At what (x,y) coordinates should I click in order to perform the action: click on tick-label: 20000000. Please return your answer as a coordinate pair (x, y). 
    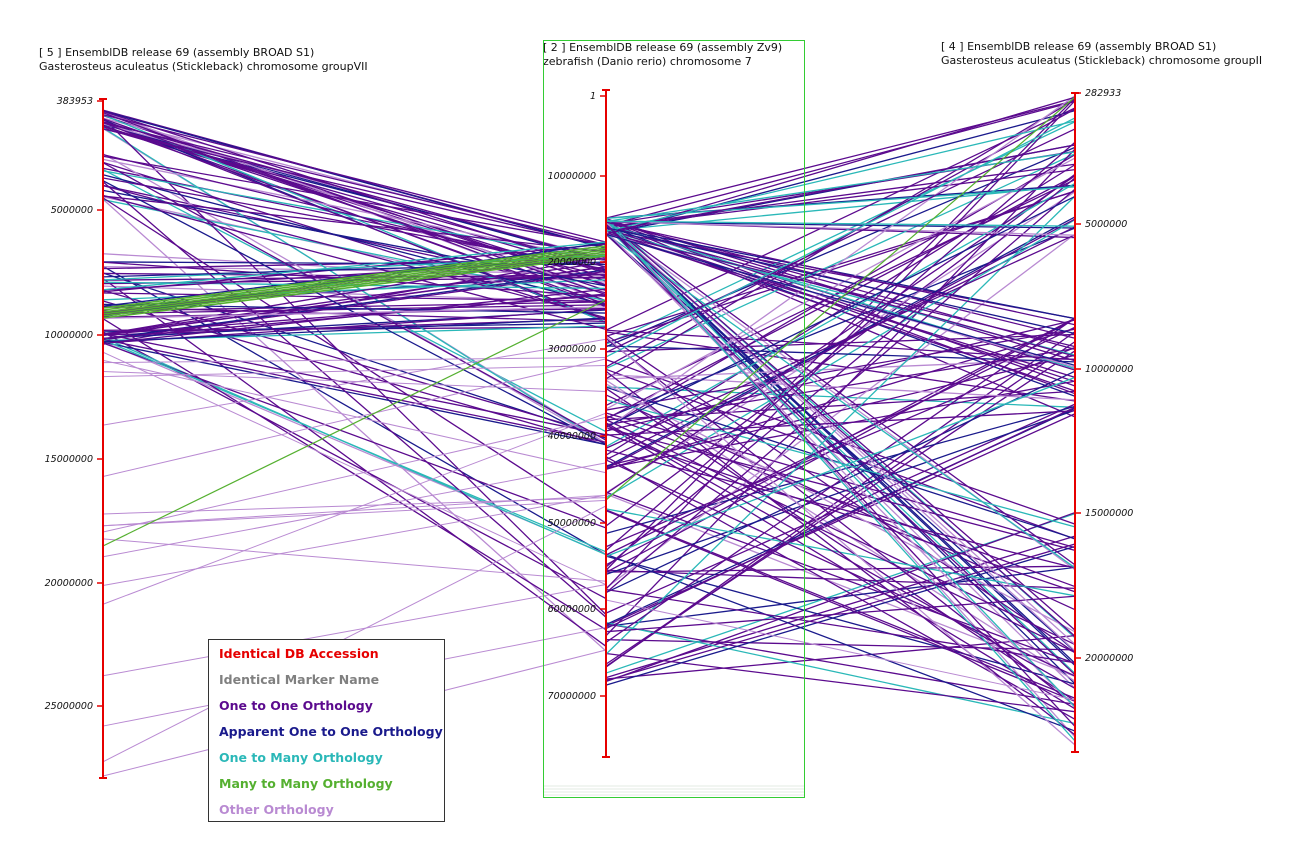
    Looking at the image, I should click on (1109, 658).